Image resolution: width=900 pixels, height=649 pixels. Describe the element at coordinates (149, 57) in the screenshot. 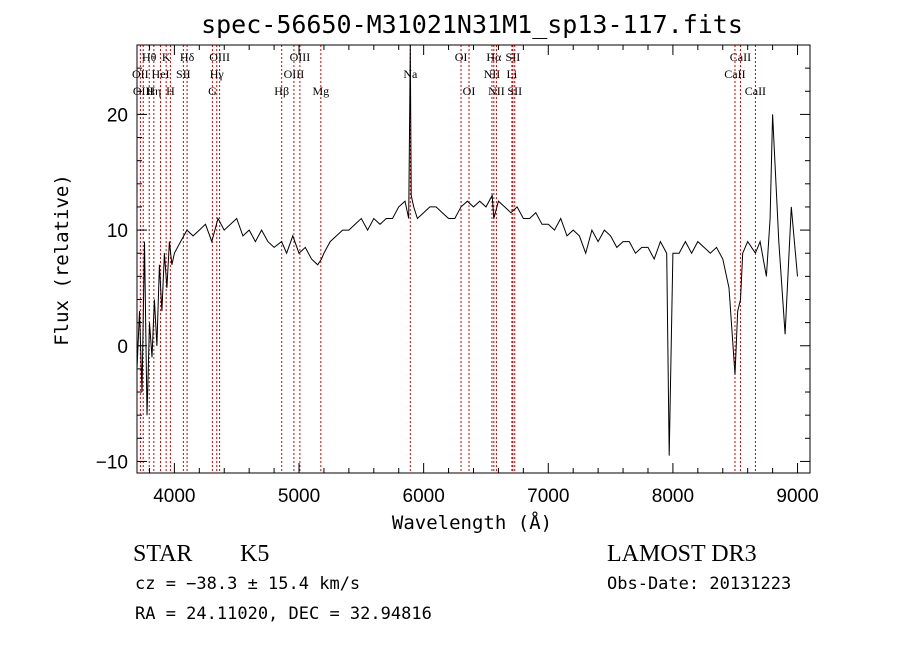

I see `line-label: Hθ` at that location.